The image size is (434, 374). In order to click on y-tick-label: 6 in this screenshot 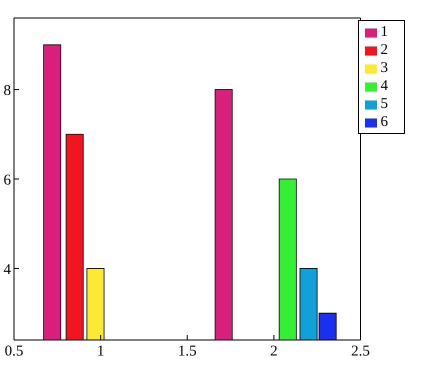, I will do `click(8, 180)`.